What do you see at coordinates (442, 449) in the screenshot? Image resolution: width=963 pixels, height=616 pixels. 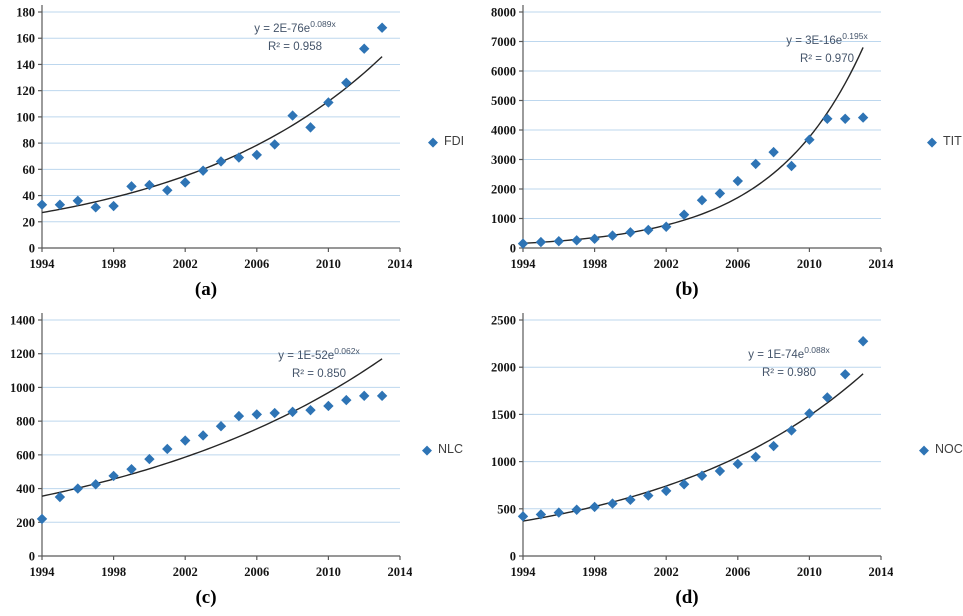 I see `legend-c: ◆ NLC` at bounding box center [442, 449].